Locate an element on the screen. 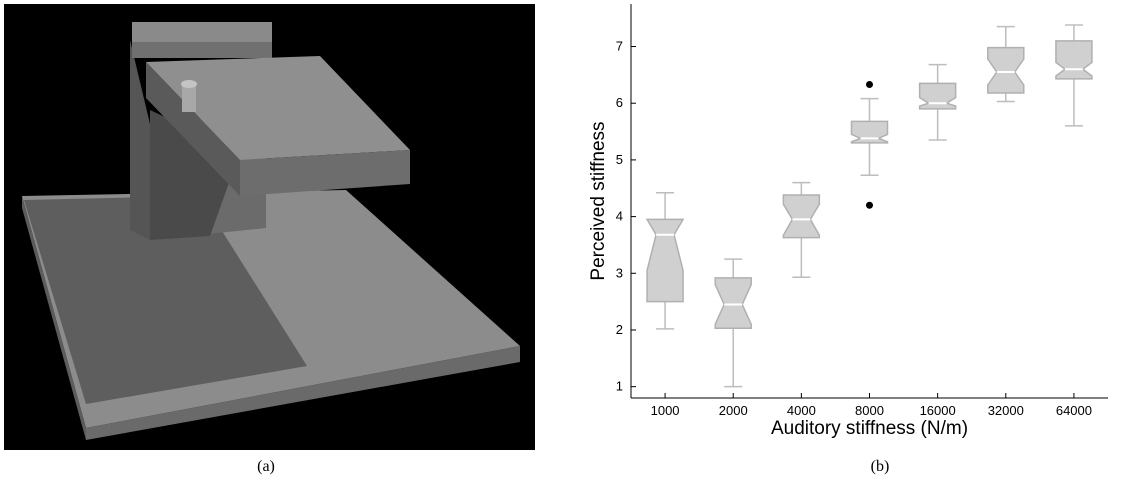 This screenshot has height=483, width=1123. y-tick-label: 7 is located at coordinates (619, 46).